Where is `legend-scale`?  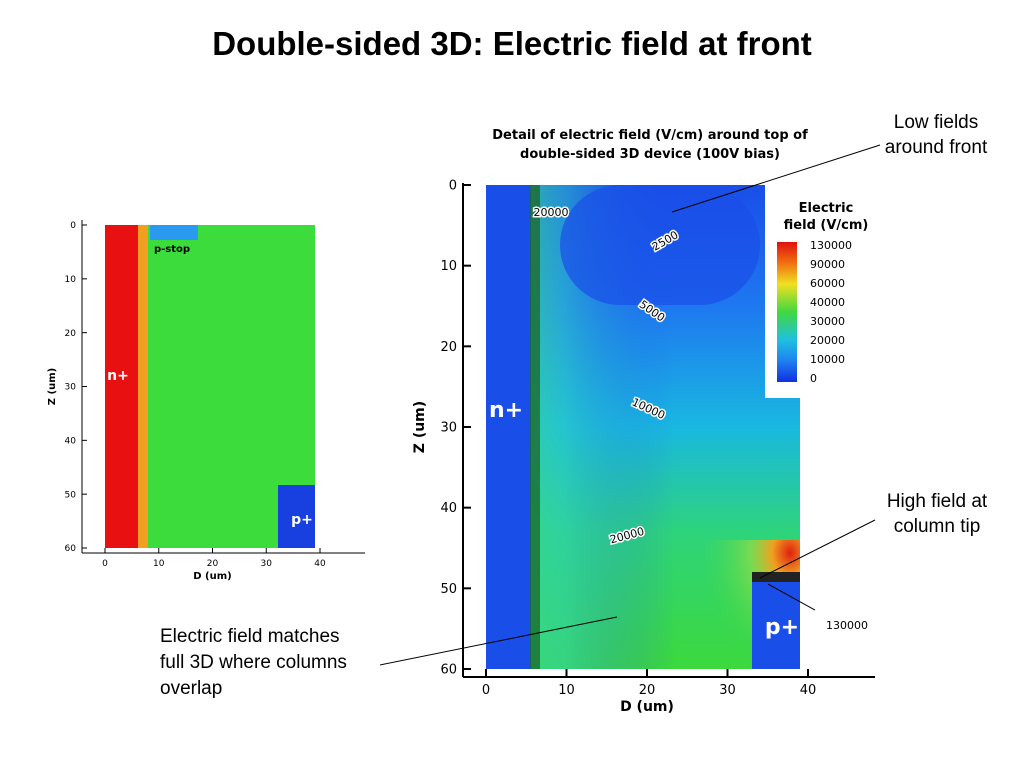
legend-scale is located at coordinates (787, 312).